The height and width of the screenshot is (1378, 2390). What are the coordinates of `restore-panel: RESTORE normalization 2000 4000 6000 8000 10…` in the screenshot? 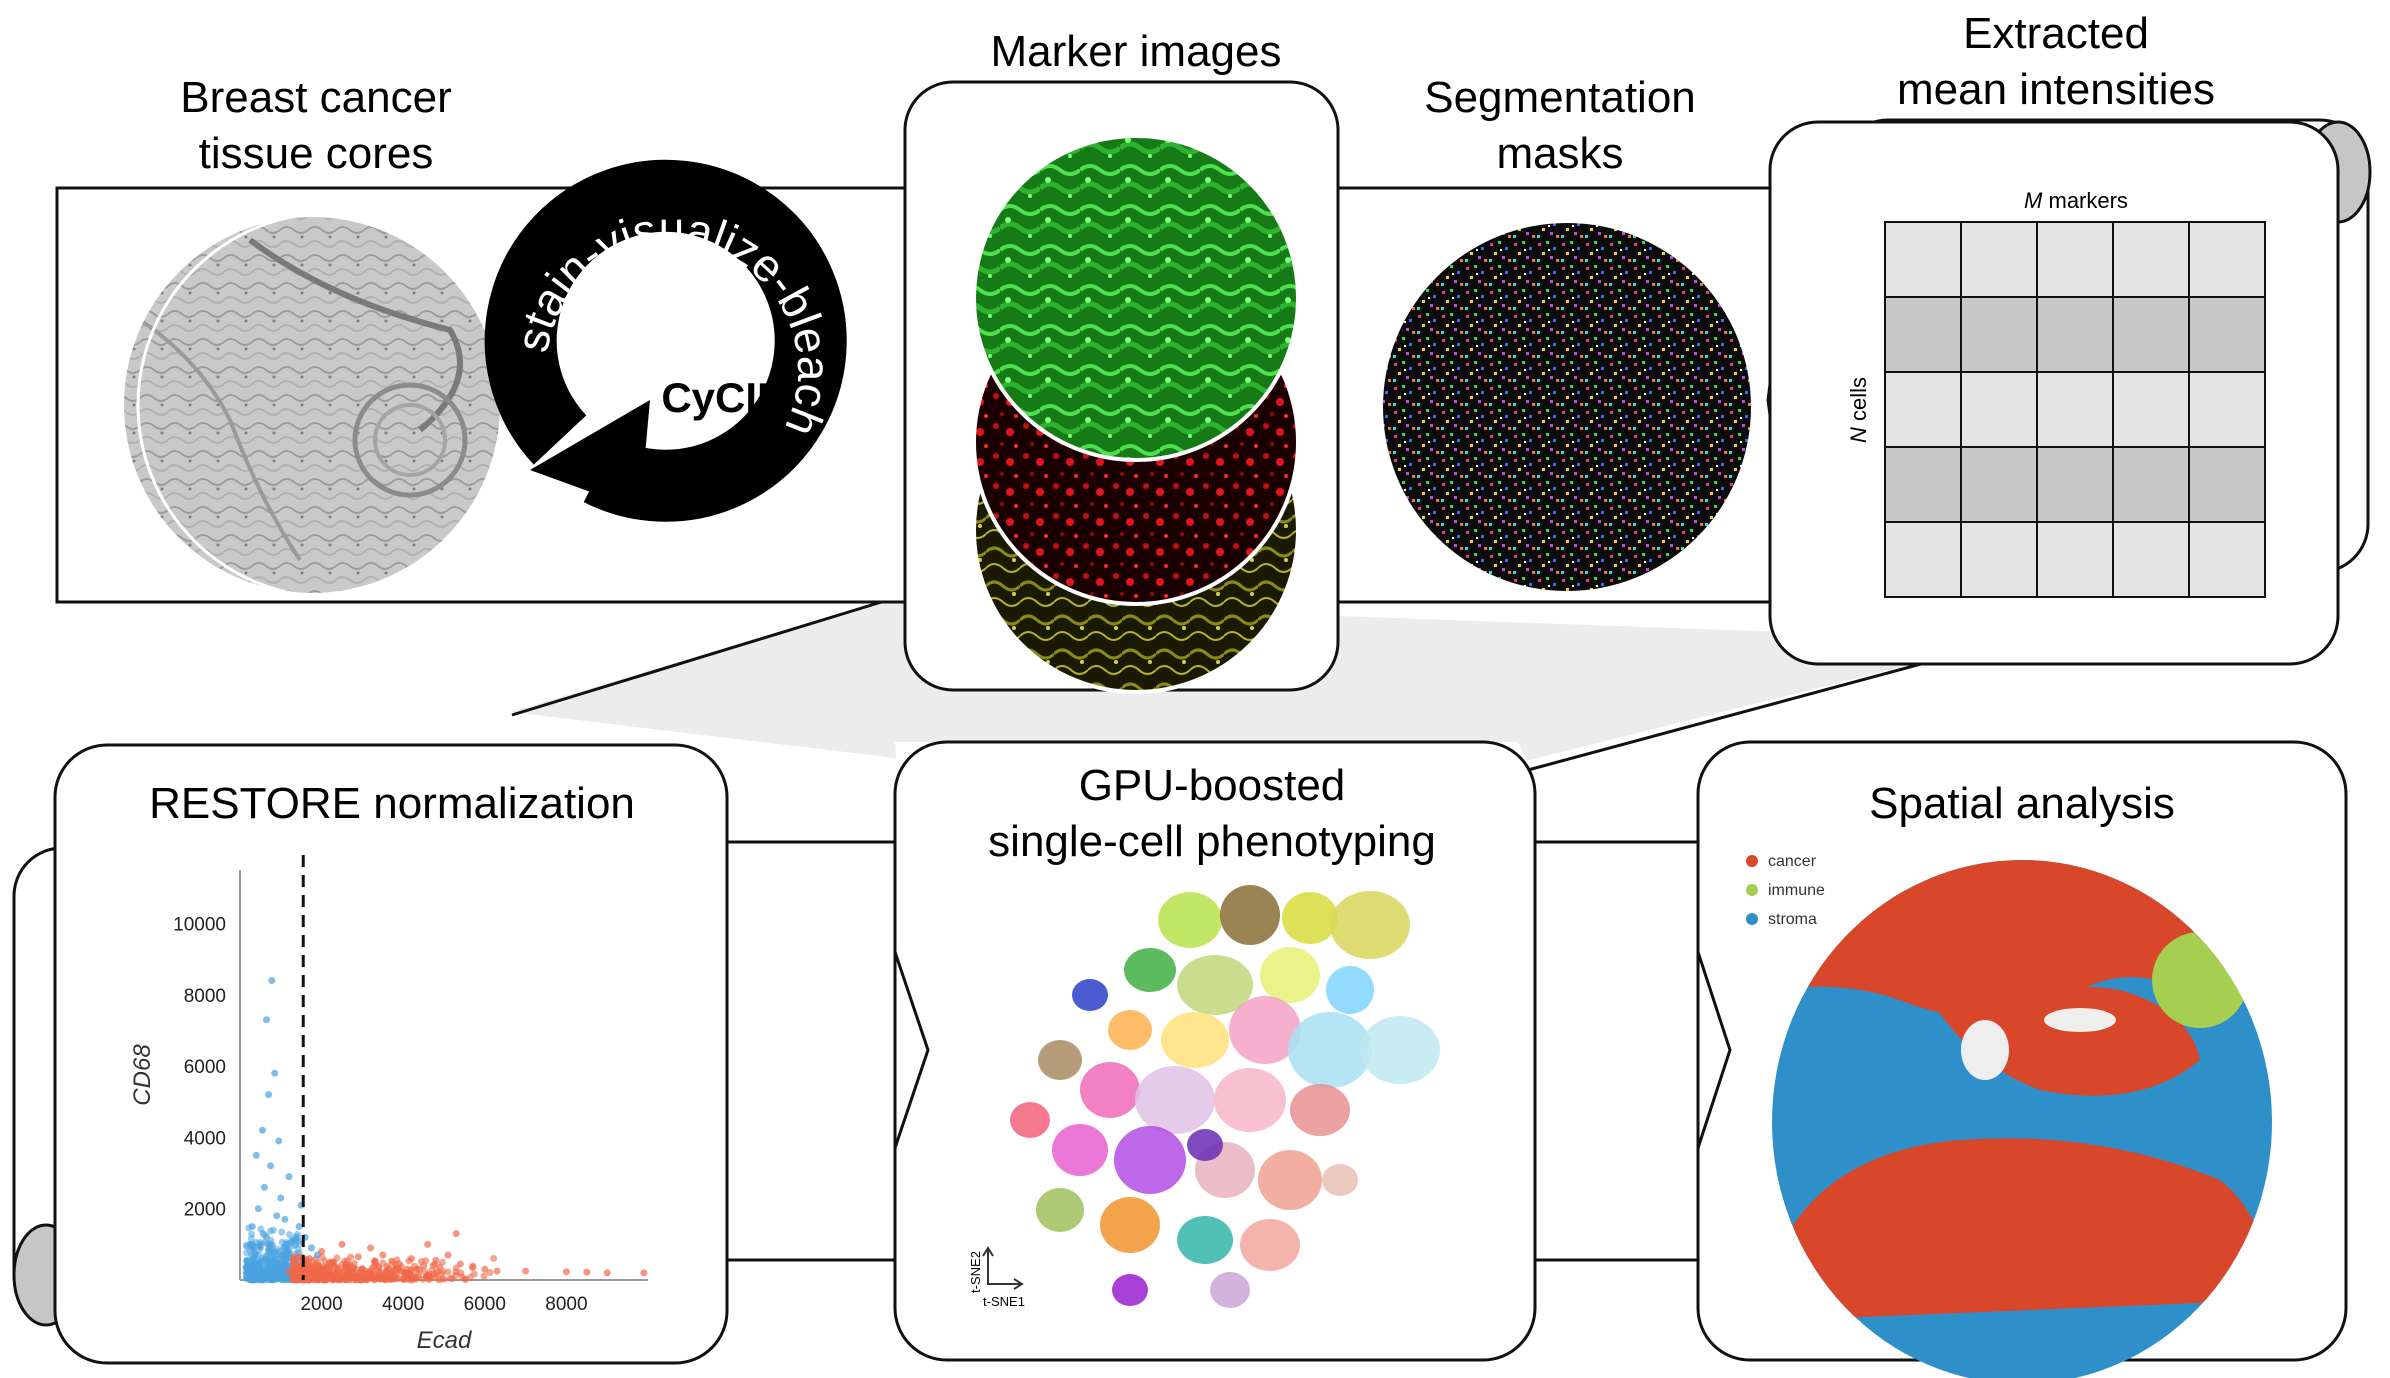 It's located at (370, 1054).